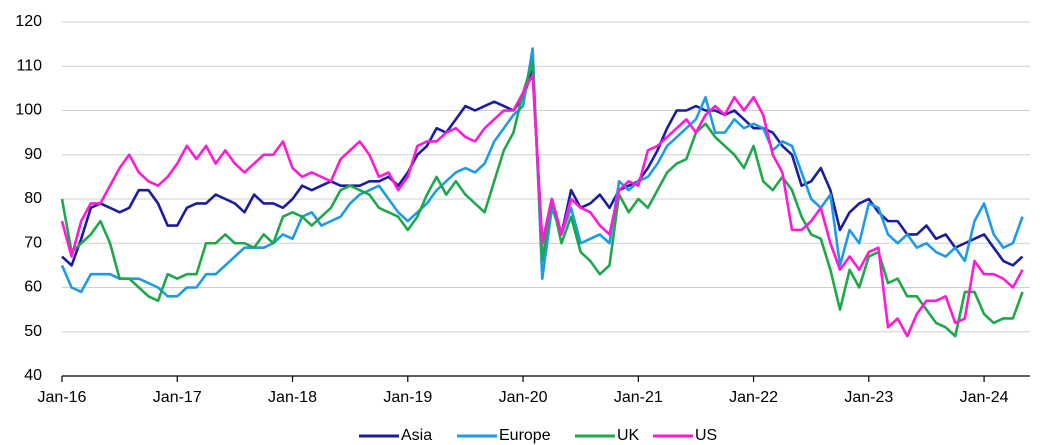 This screenshot has width=1040, height=445. What do you see at coordinates (706, 435) in the screenshot?
I see `legend-label: US` at bounding box center [706, 435].